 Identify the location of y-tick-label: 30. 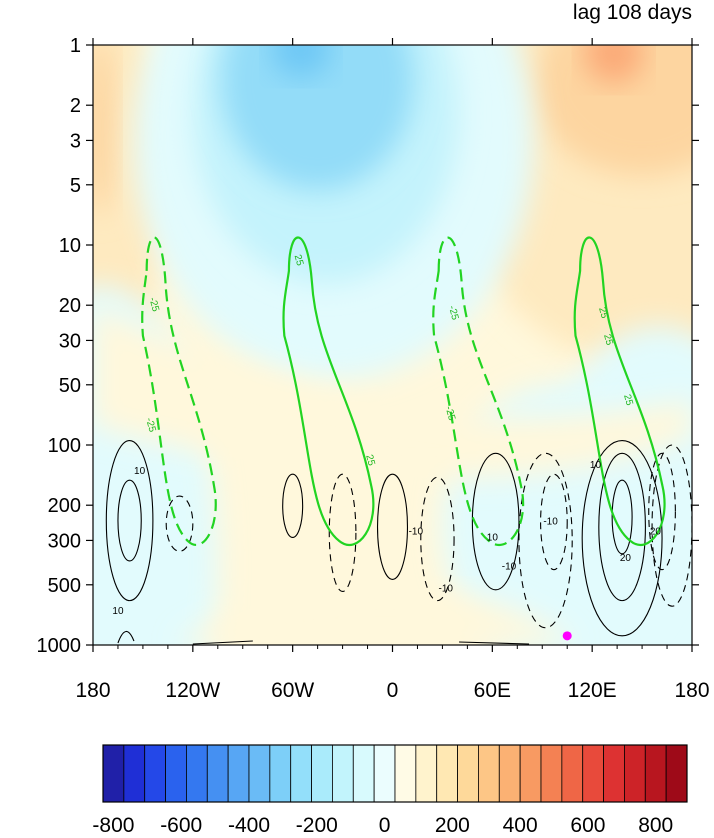
(70, 341).